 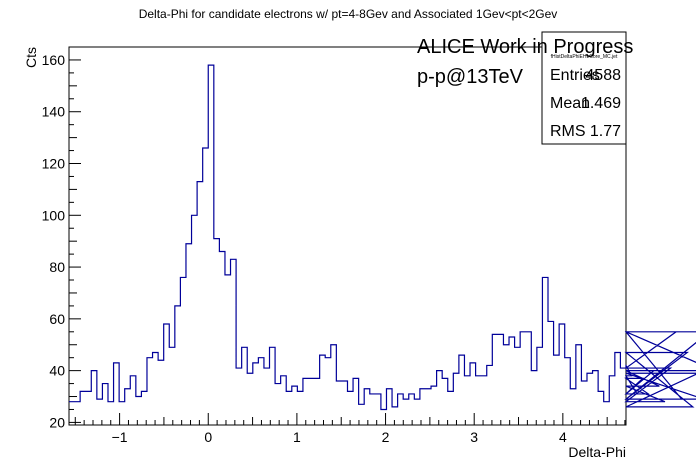 I want to click on x-tick-label: 3, so click(x=474, y=437).